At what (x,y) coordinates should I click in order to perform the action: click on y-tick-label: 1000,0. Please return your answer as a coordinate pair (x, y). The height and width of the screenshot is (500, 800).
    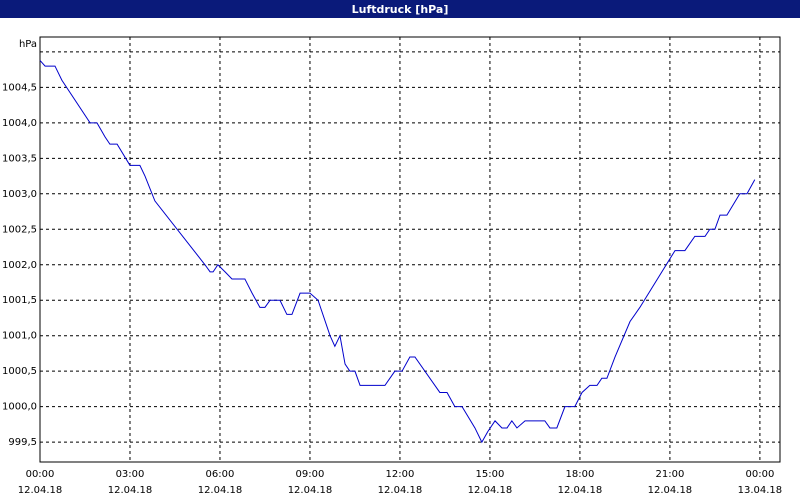
    Looking at the image, I should click on (19, 407).